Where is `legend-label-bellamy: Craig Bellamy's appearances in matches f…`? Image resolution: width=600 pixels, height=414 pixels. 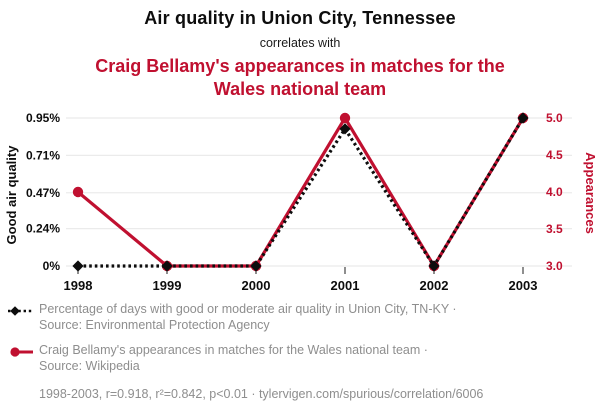 legend-label-bellamy: Craig Bellamy's appearances in matches f… is located at coordinates (233, 358).